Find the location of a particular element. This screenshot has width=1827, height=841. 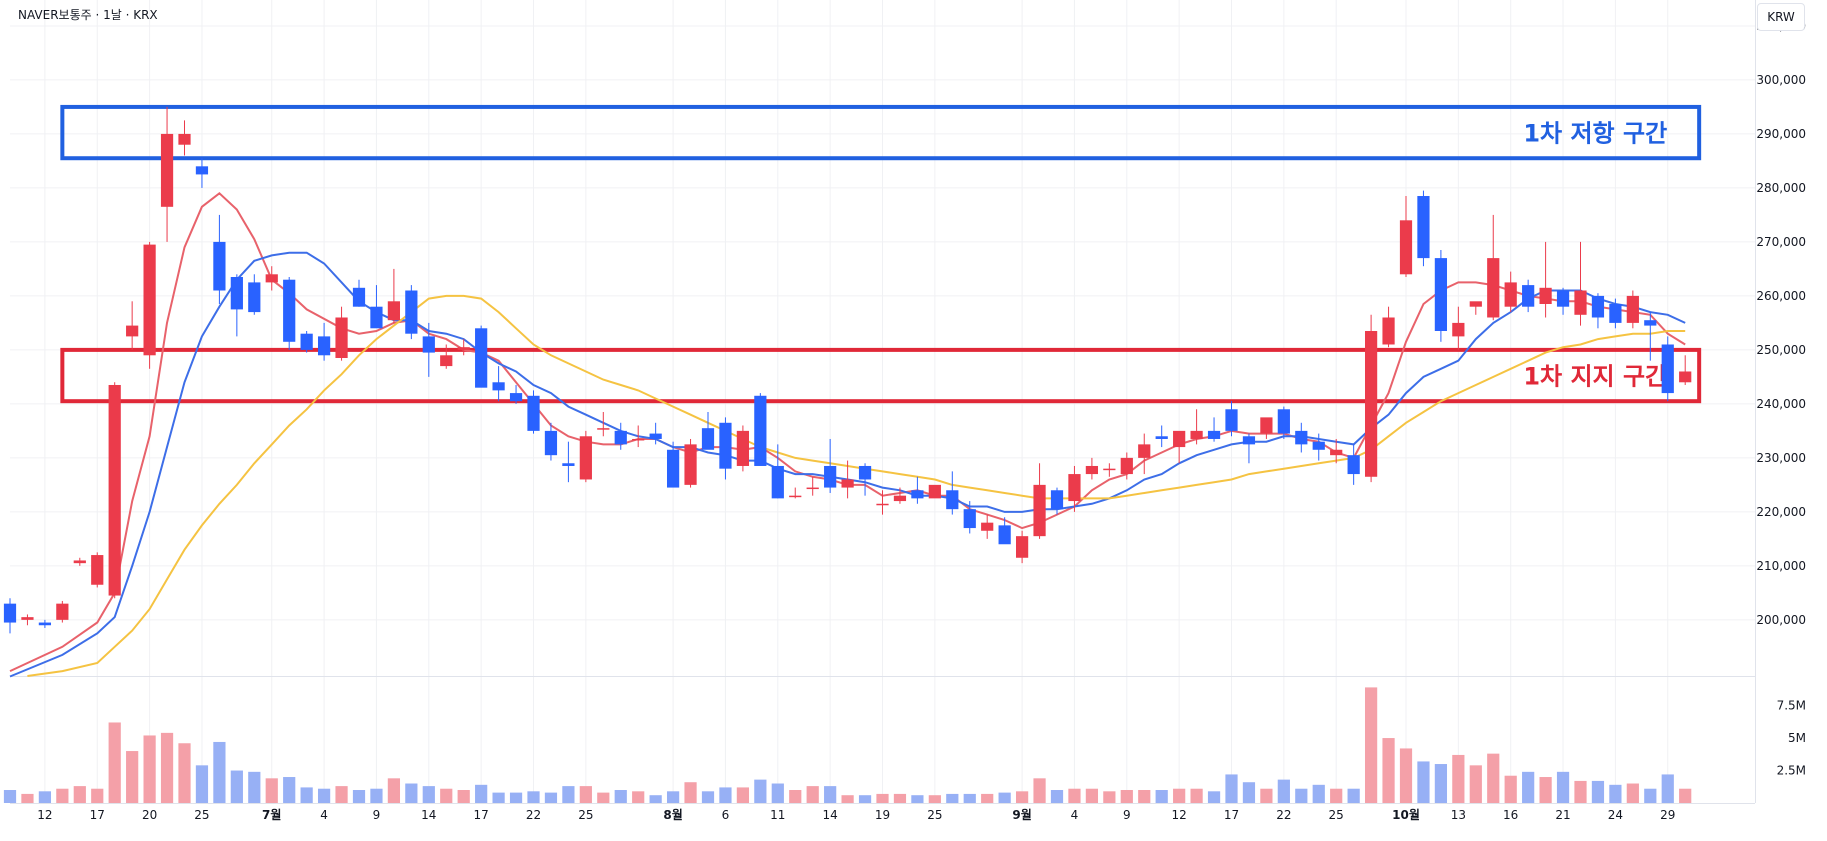

time-tick-label: 11 is located at coordinates (777, 815).